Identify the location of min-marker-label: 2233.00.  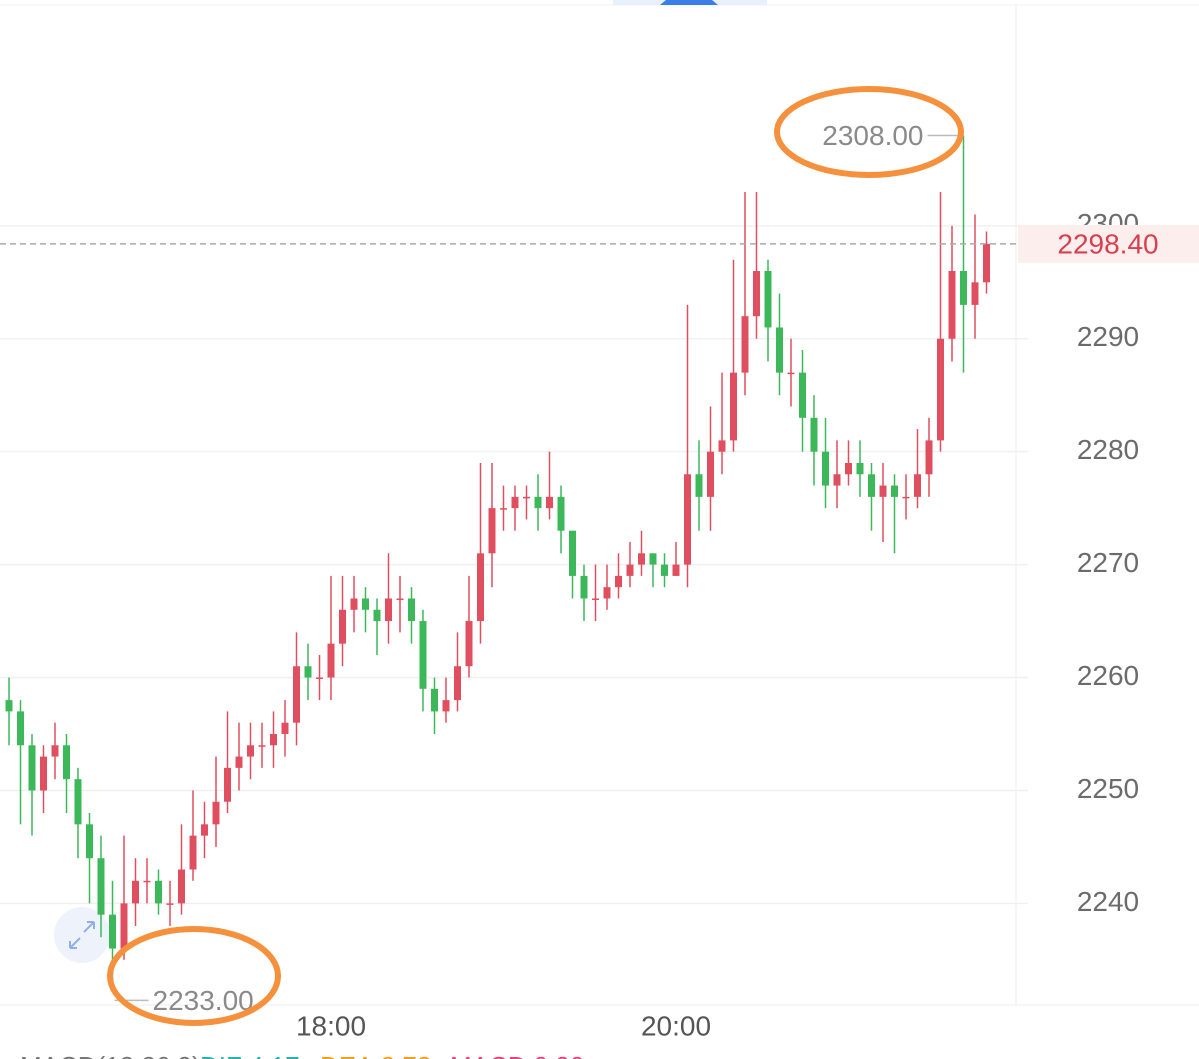
(203, 1000).